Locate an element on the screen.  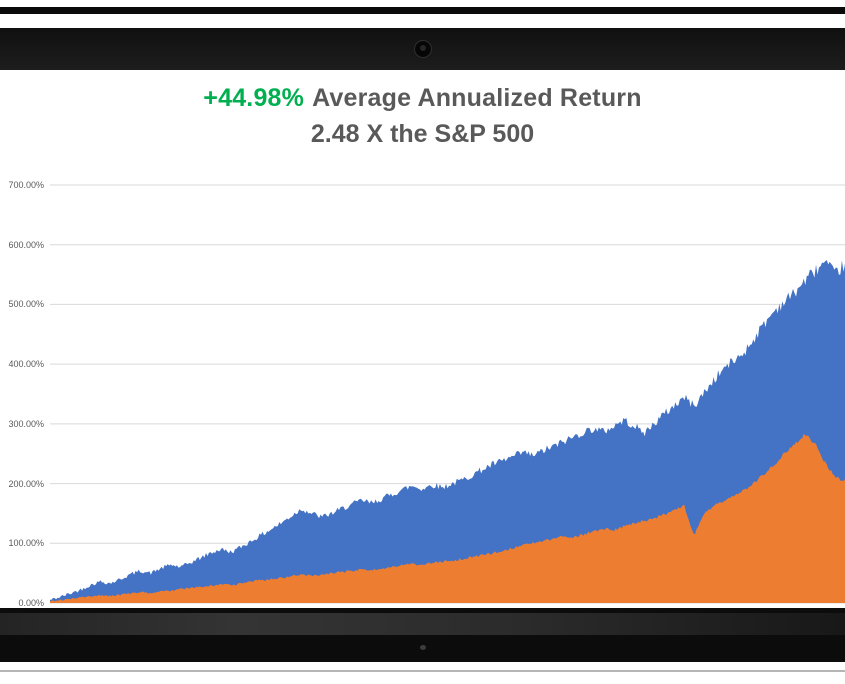
device-button-icon is located at coordinates (422, 647).